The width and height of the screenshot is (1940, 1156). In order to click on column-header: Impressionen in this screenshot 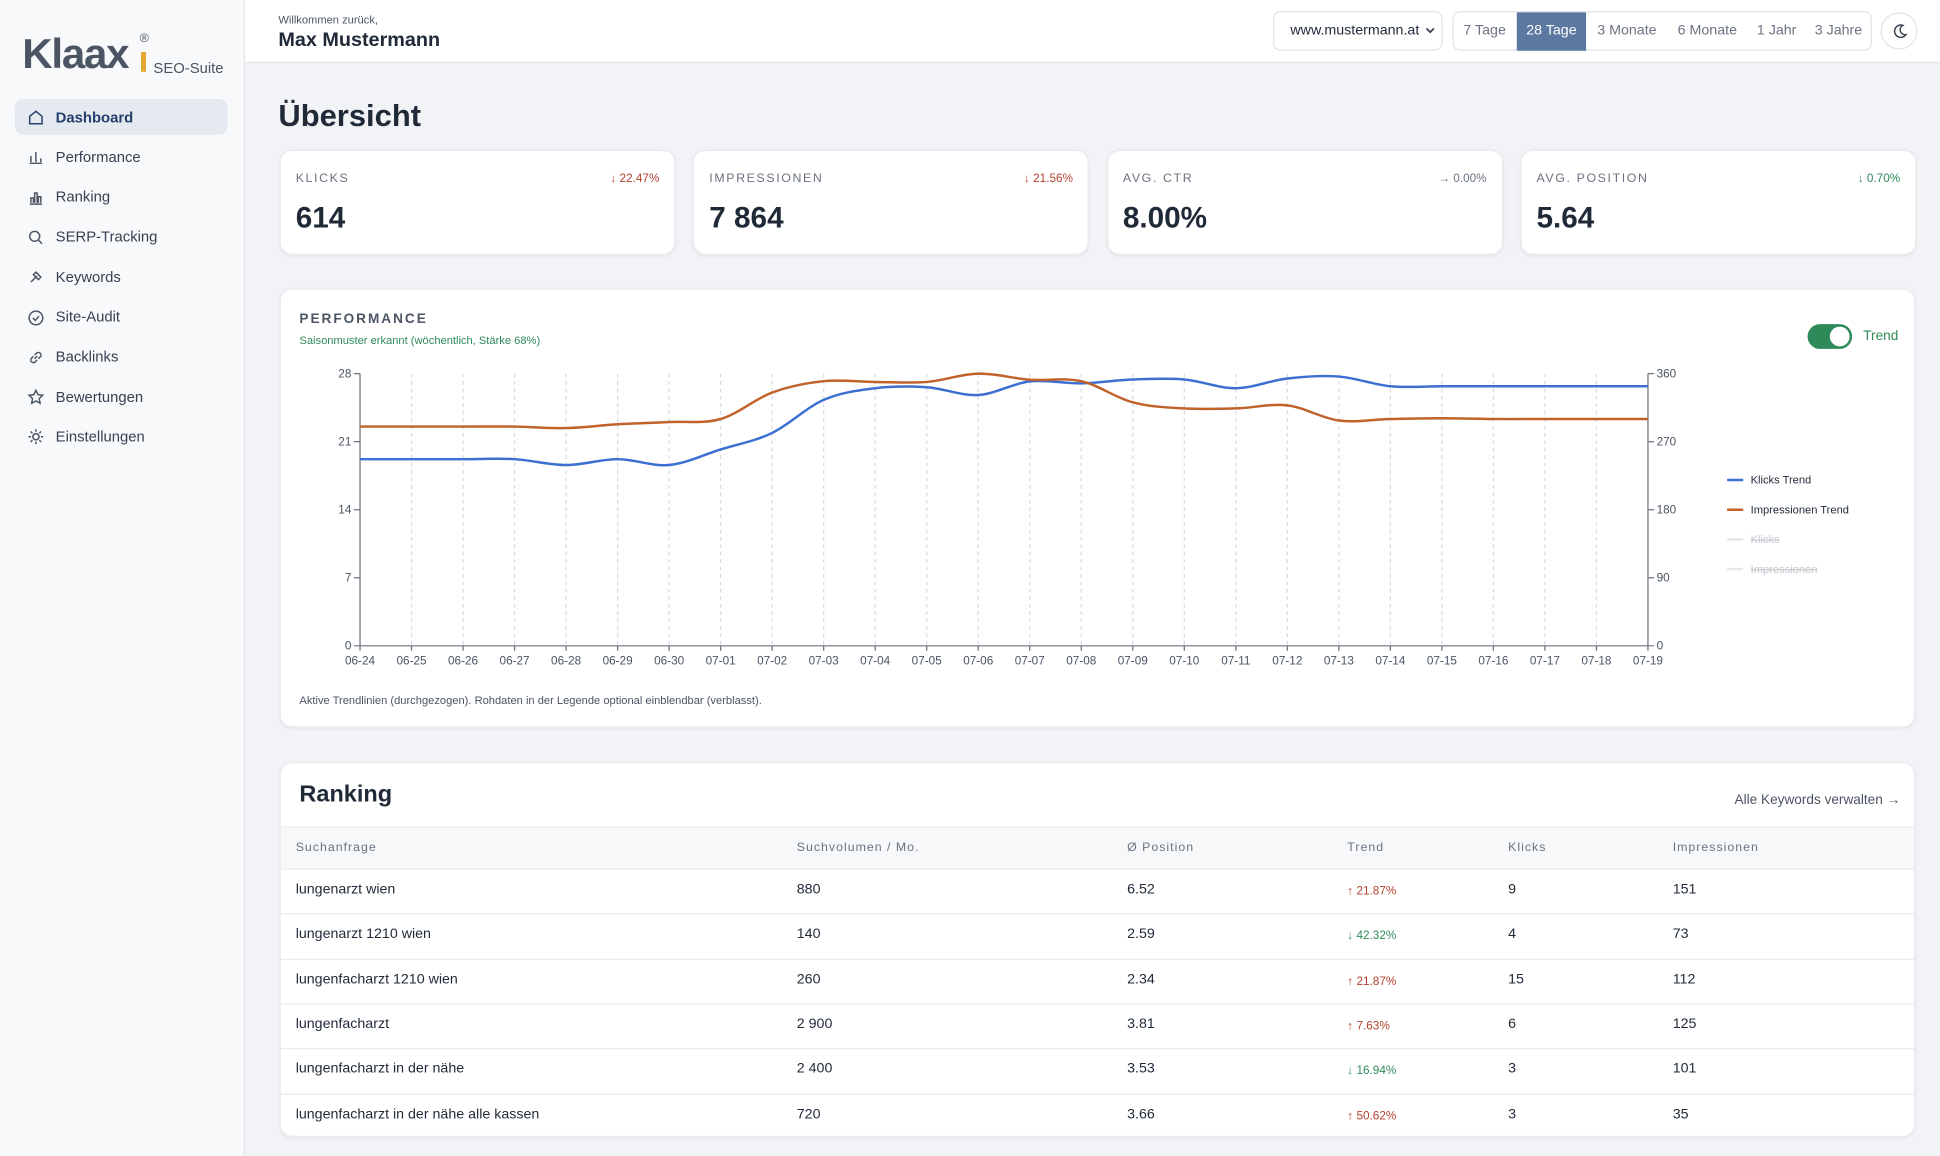, I will do `click(1715, 848)`.